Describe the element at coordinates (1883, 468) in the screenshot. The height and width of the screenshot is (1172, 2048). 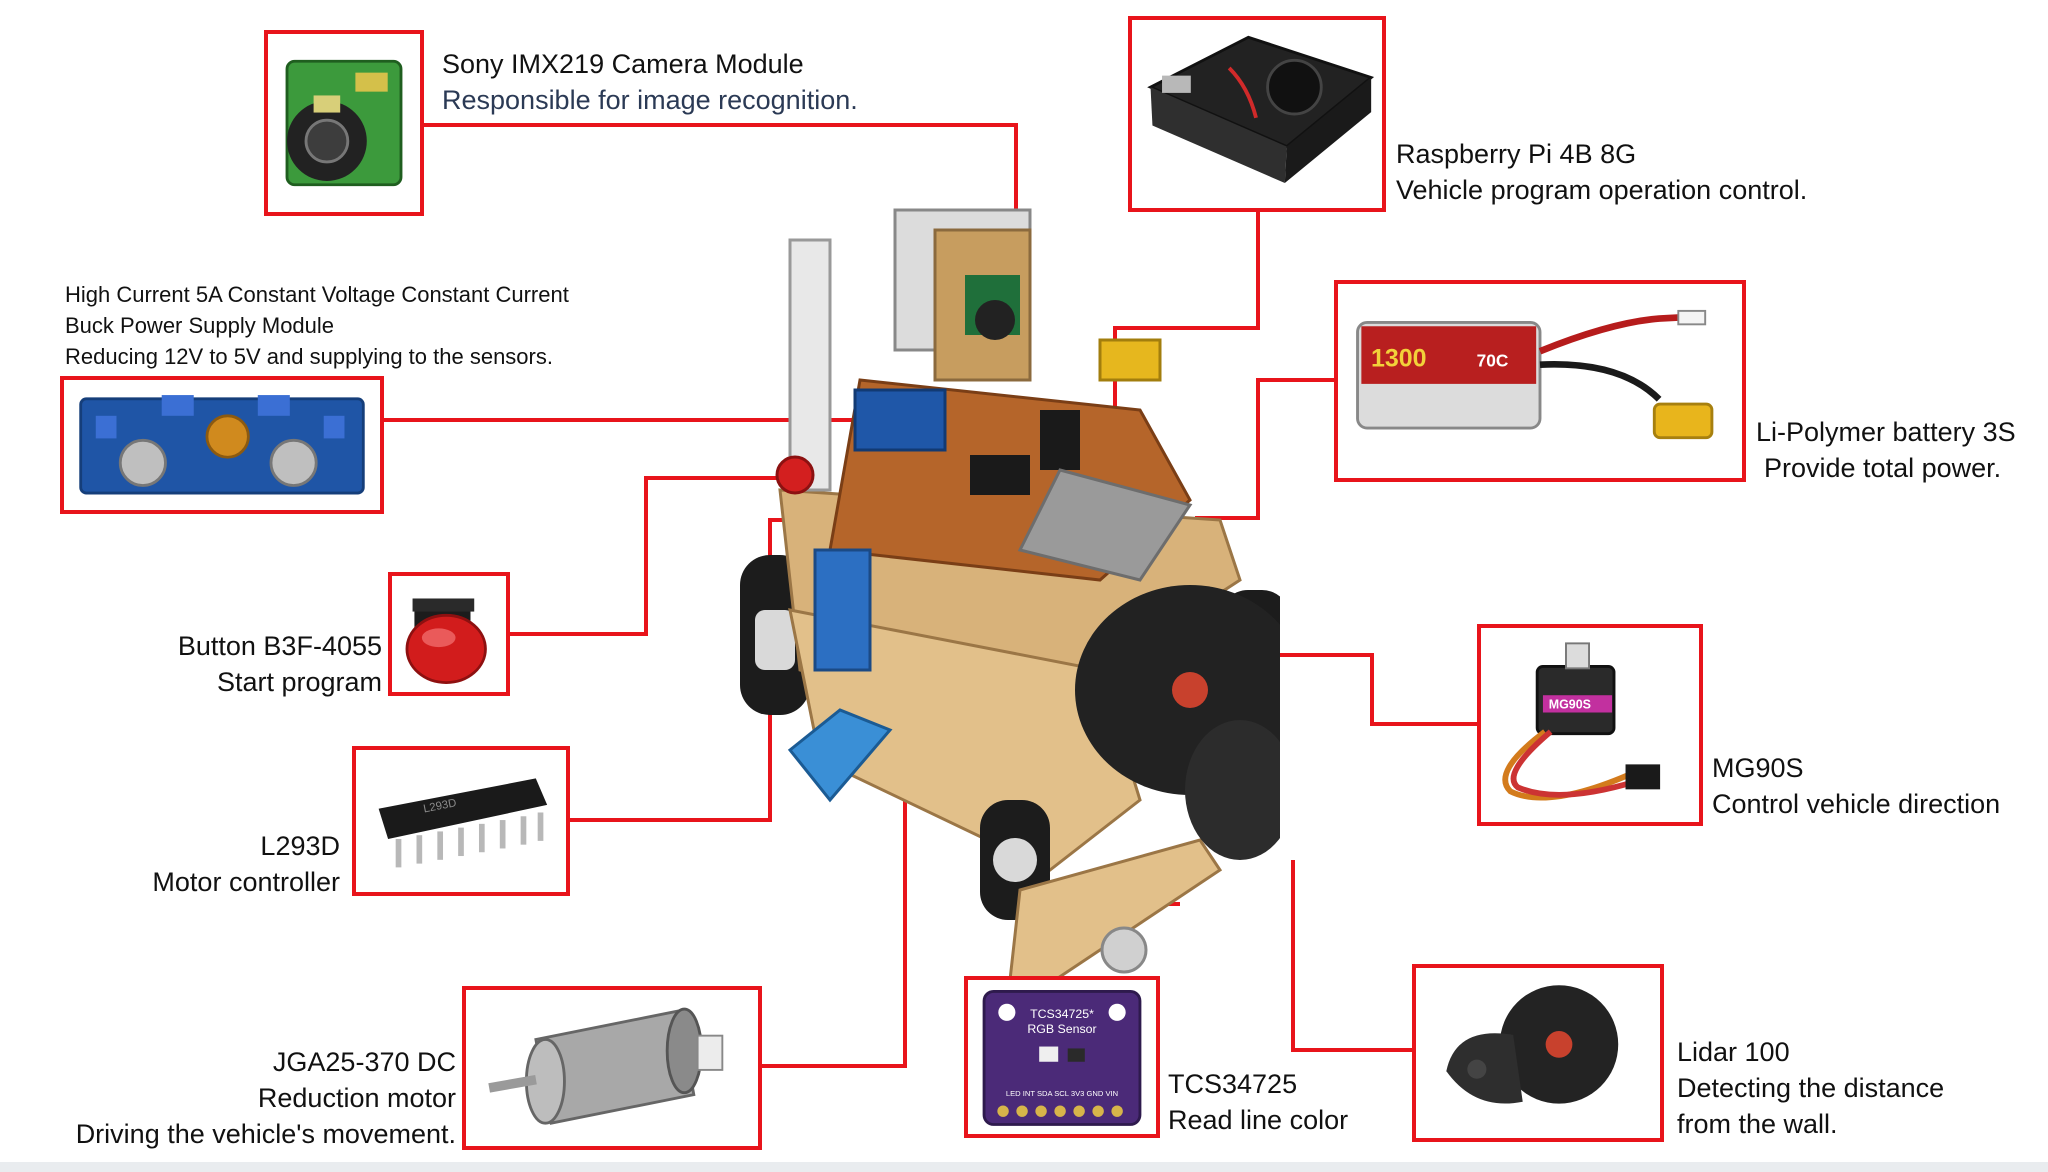
I see `battery-description: Provide total power.` at that location.